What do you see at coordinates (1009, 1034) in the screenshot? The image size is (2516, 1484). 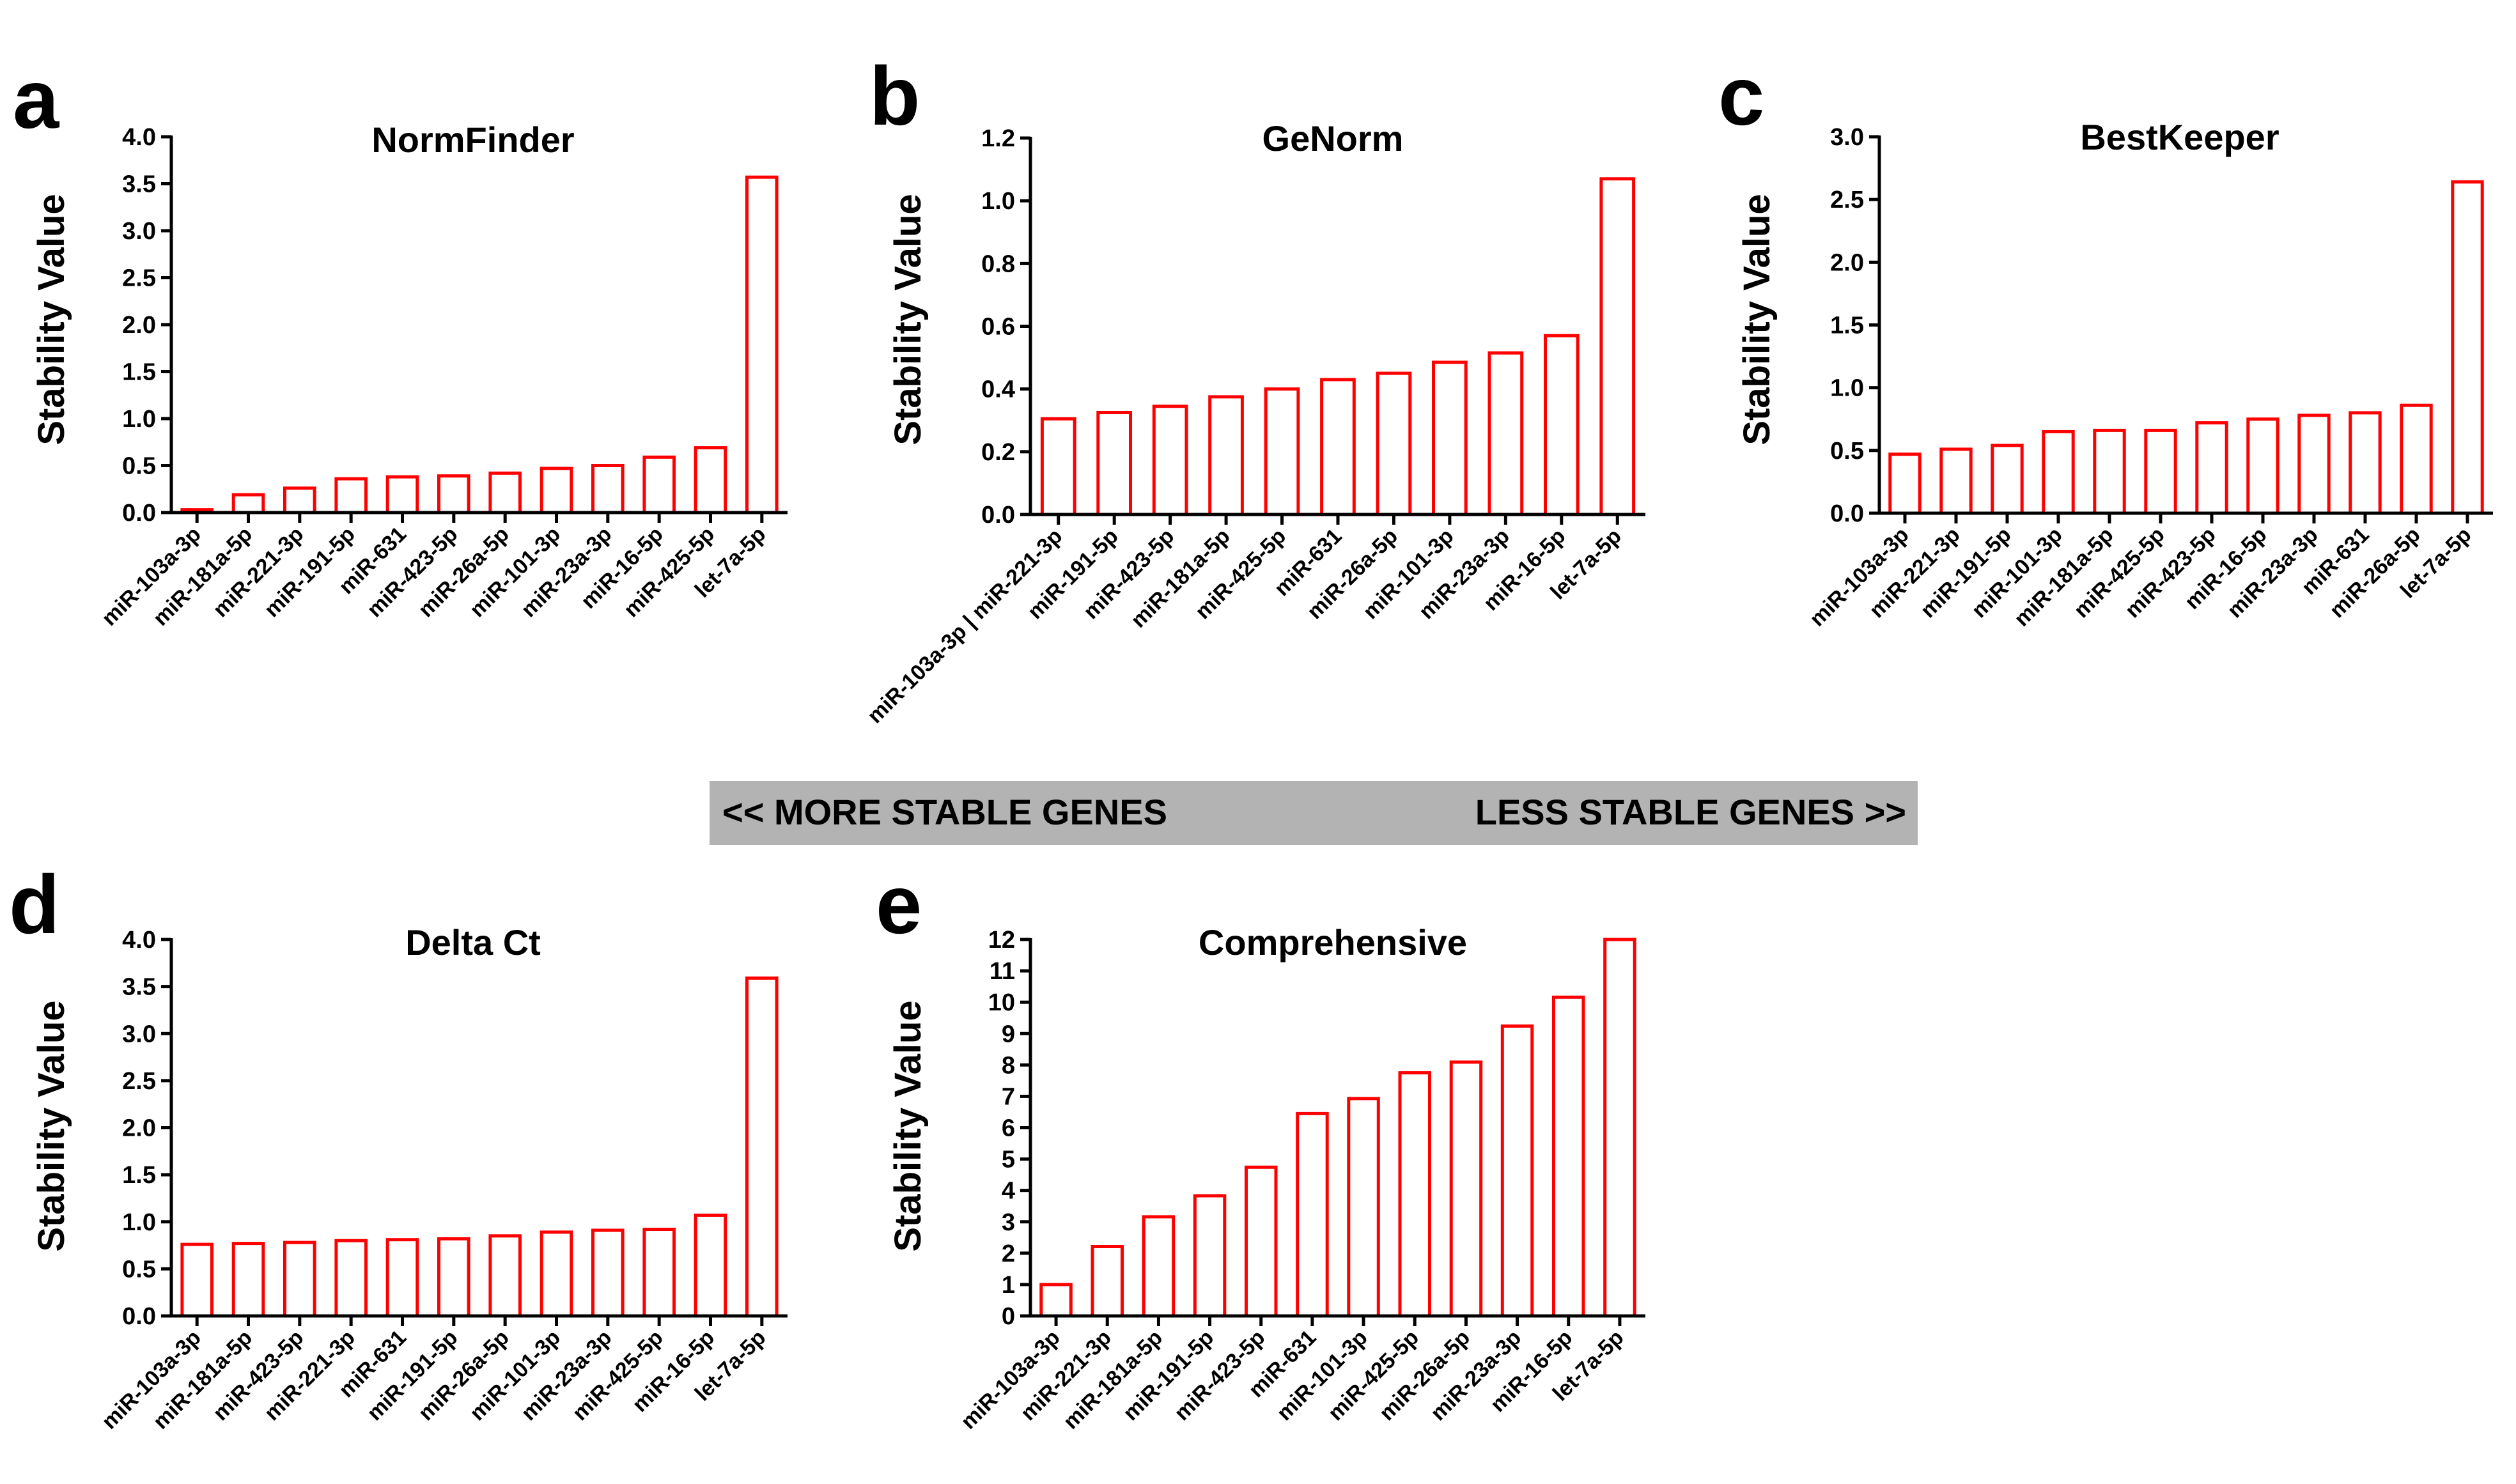 I see `y-tick-label: 9` at bounding box center [1009, 1034].